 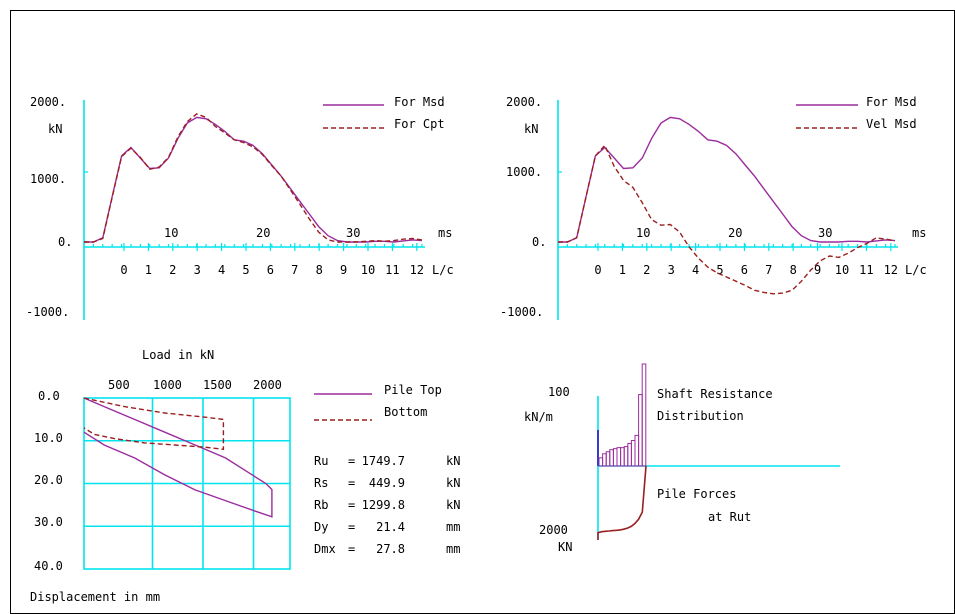 I want to click on c4-lower-ytick: 2000, so click(x=553, y=530).